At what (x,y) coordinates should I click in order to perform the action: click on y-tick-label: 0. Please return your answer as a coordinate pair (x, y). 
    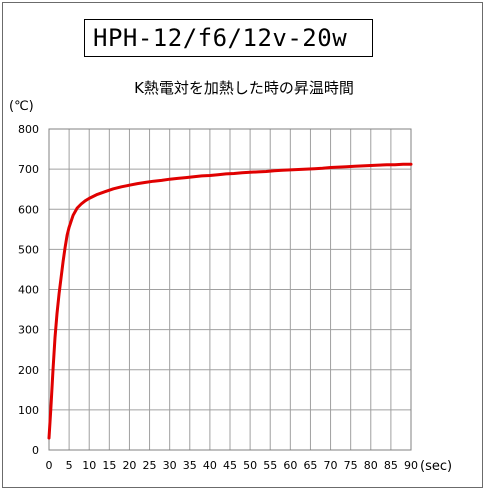
    Looking at the image, I should click on (35, 450).